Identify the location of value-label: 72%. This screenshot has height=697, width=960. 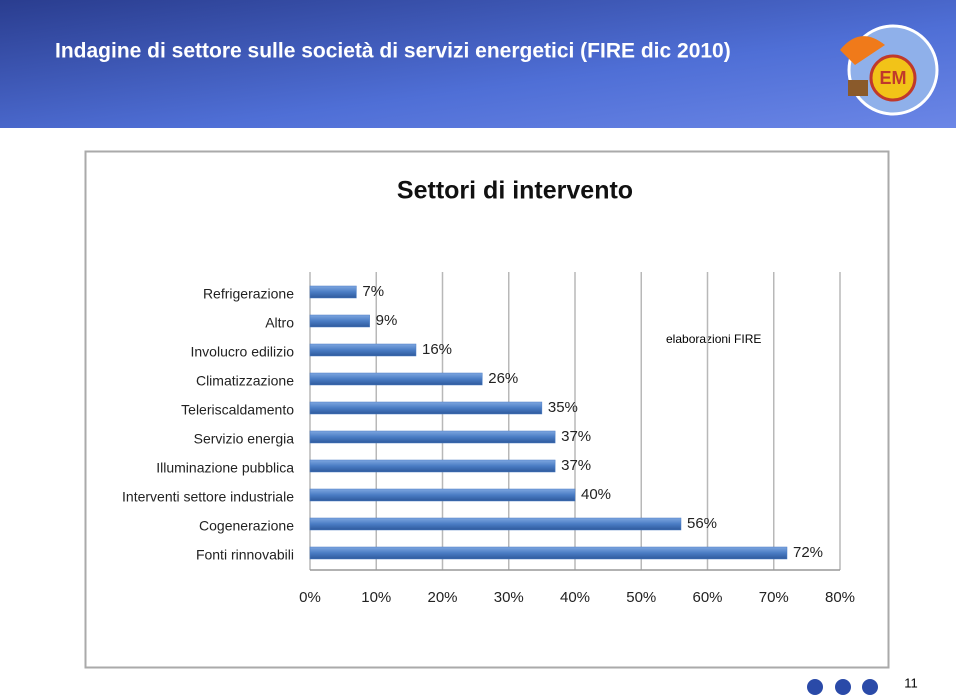
(808, 552).